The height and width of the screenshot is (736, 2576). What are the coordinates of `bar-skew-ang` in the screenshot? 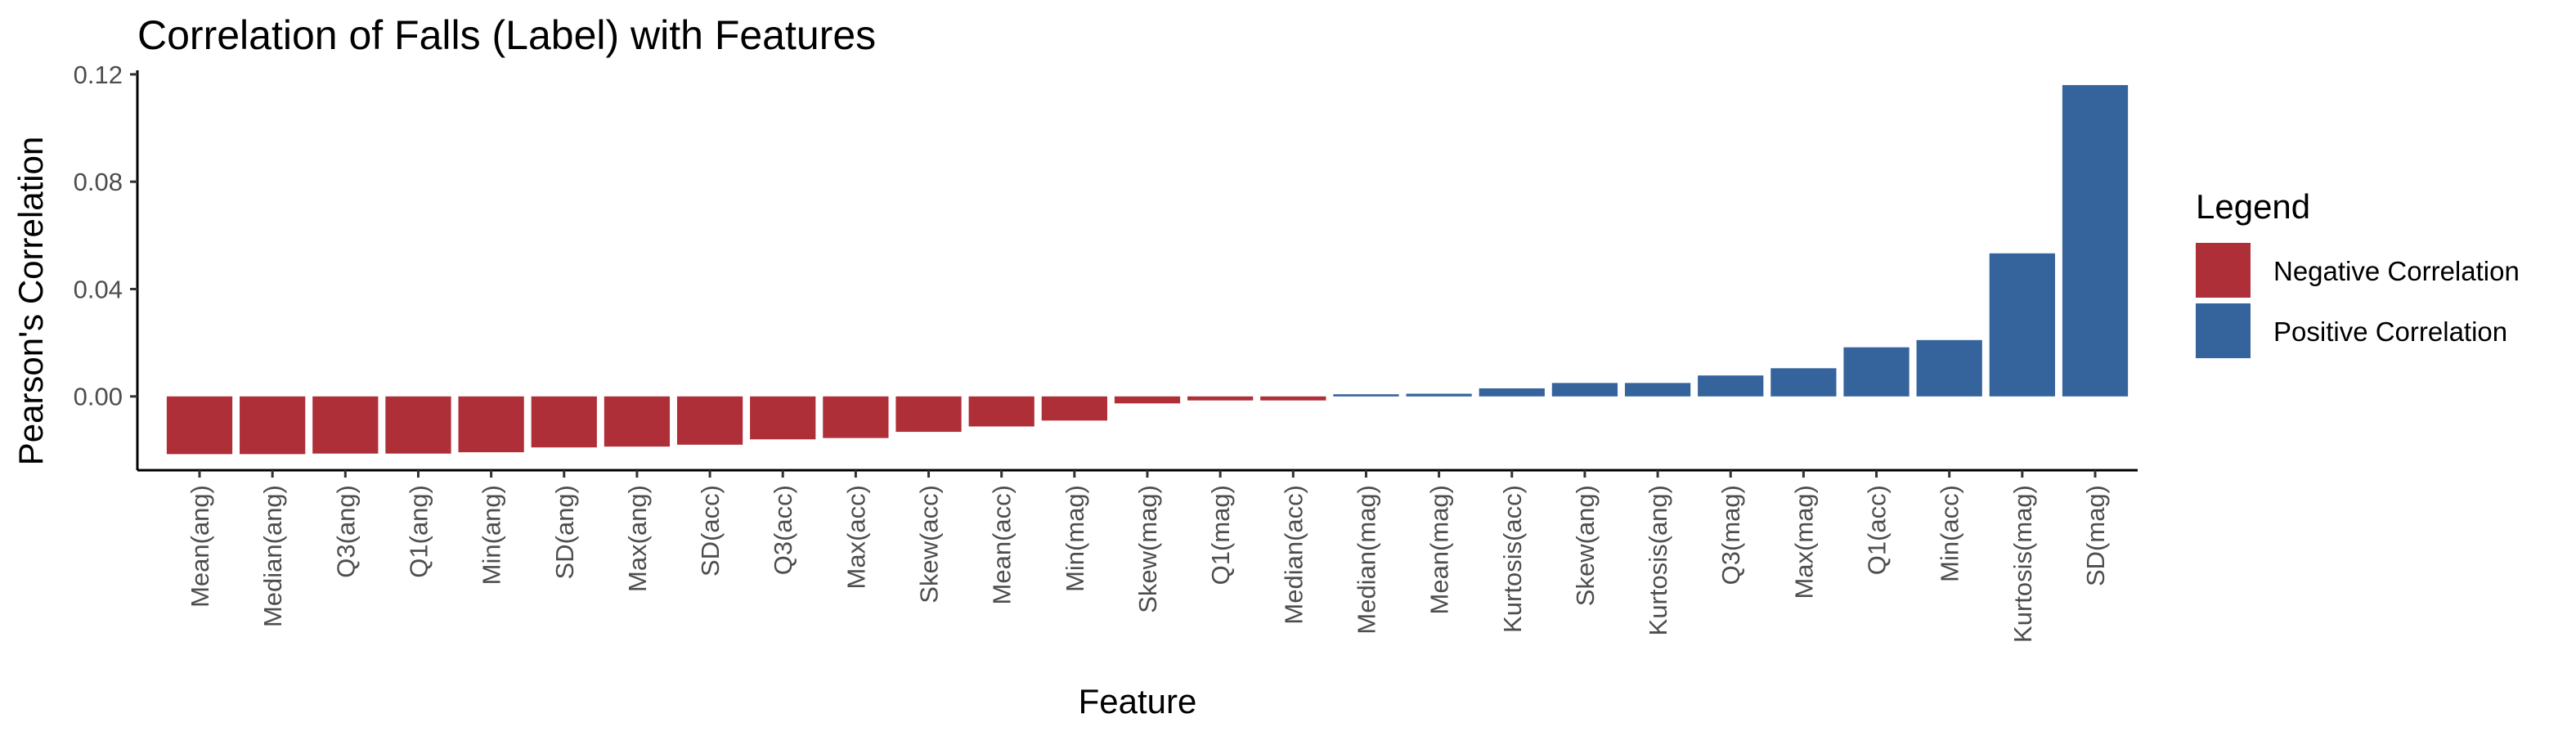 It's located at (1585, 390).